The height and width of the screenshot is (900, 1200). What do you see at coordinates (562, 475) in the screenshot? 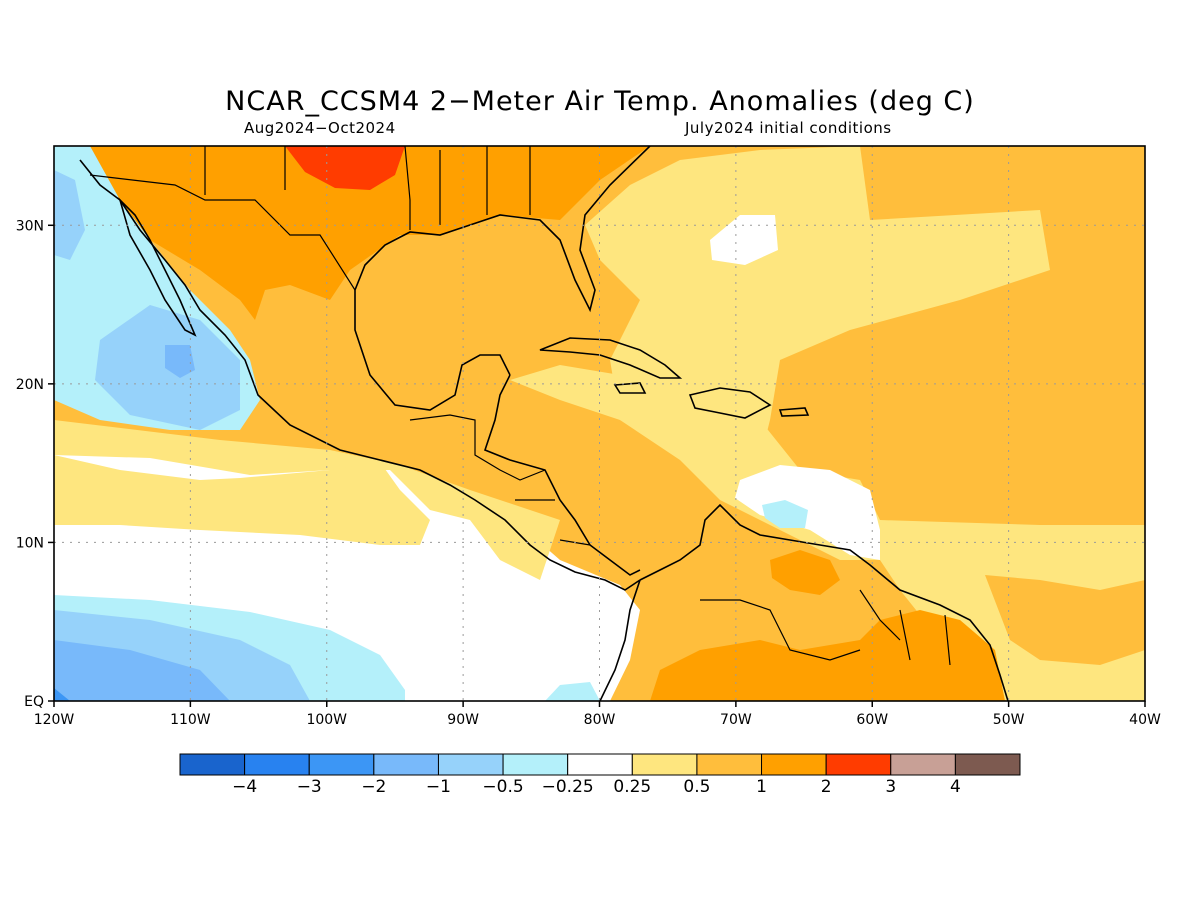
I see `coast-yucatan-caribbean` at bounding box center [562, 475].